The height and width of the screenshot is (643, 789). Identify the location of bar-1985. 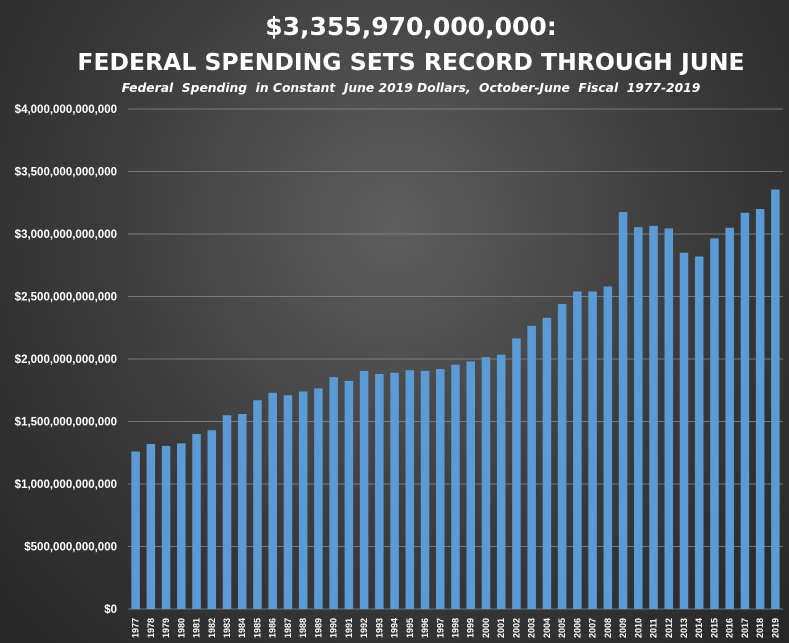
(257, 504).